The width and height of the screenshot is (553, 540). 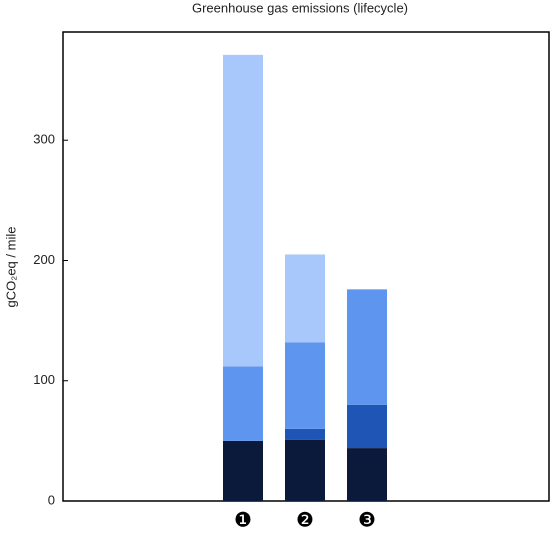 I want to click on chart-title: Greenhouse gas emissions (lifecycle), so click(x=300, y=7).